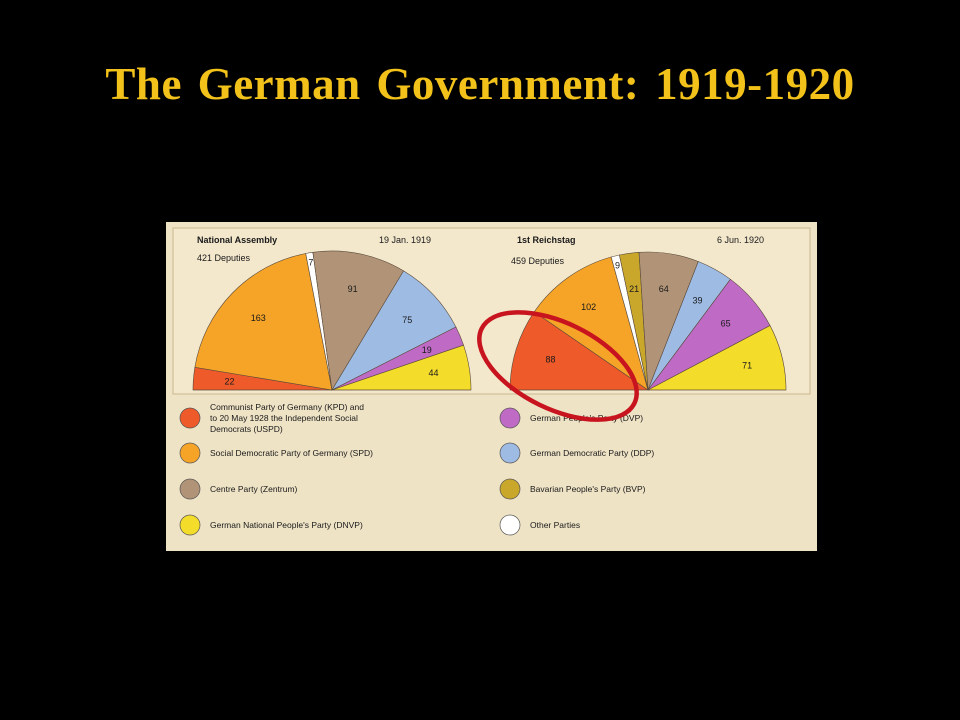  What do you see at coordinates (190, 489) in the screenshot?
I see `legend-swatch-zentrum` at bounding box center [190, 489].